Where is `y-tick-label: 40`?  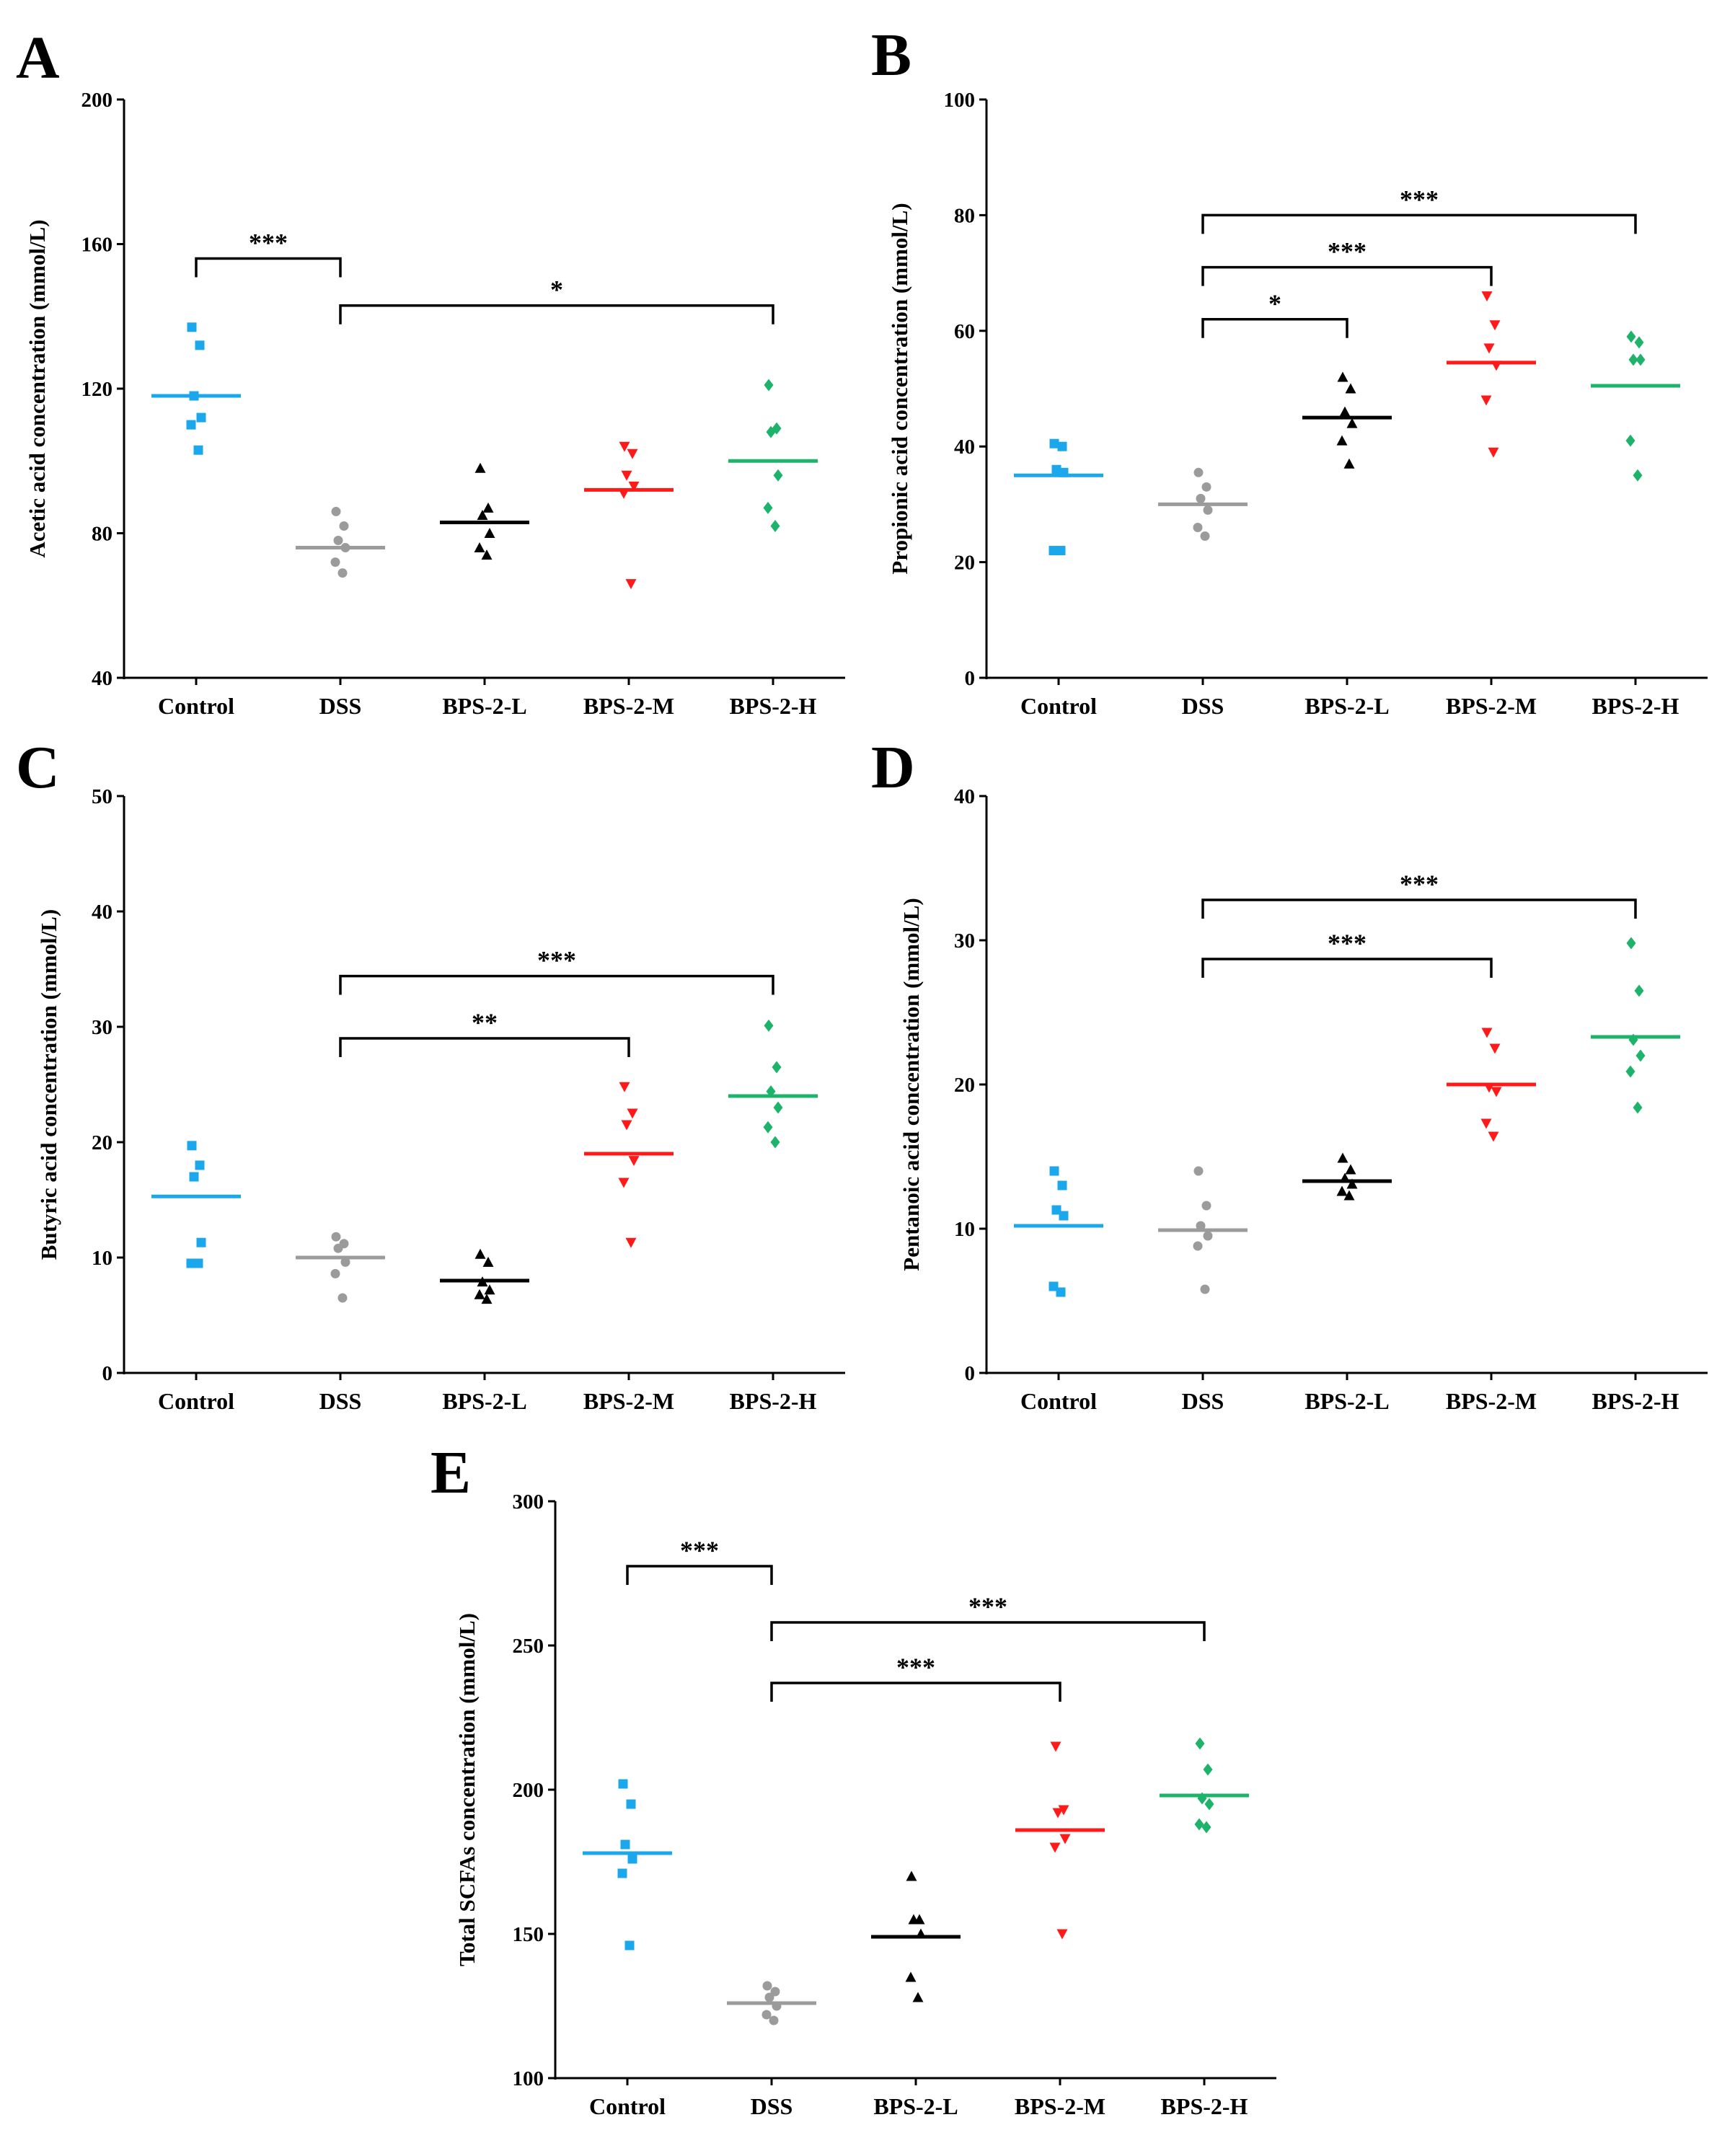
y-tick-label: 40 is located at coordinates (964, 447).